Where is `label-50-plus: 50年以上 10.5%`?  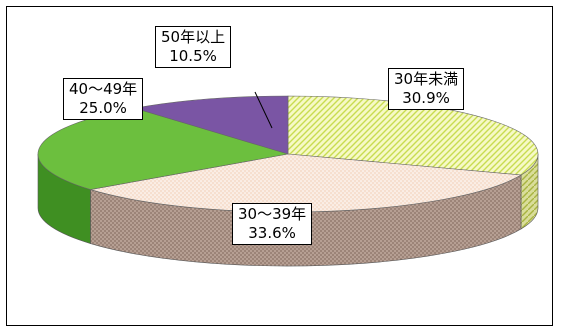 label-50-plus: 50年以上 10.5% is located at coordinates (193, 47).